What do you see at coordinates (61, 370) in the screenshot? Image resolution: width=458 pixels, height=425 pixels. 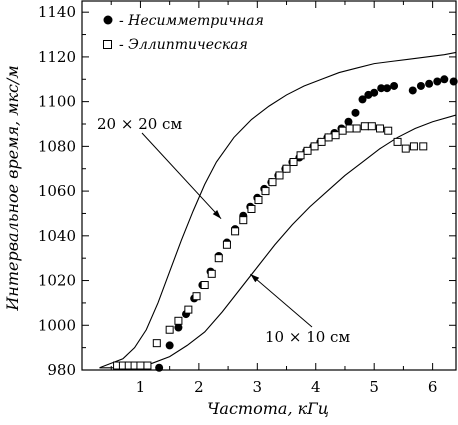 I see `y-tick-label: 980` at bounding box center [61, 370].